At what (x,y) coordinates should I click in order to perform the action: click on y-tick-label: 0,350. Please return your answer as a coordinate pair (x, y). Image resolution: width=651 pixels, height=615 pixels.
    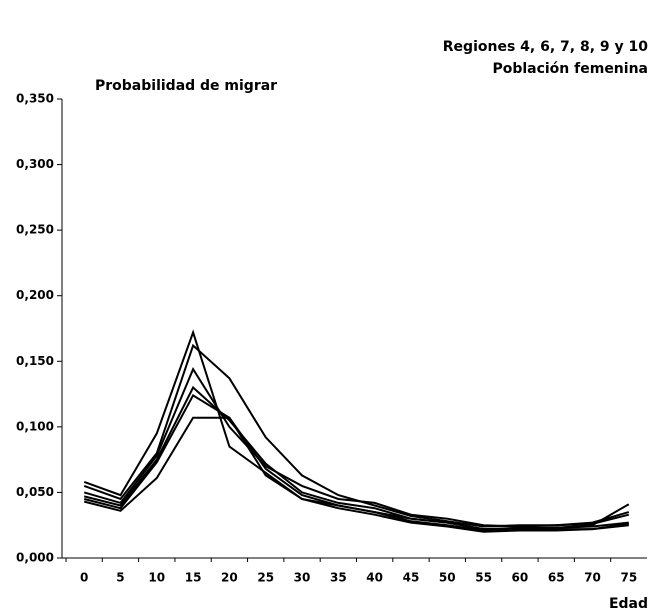
    Looking at the image, I should click on (35, 99).